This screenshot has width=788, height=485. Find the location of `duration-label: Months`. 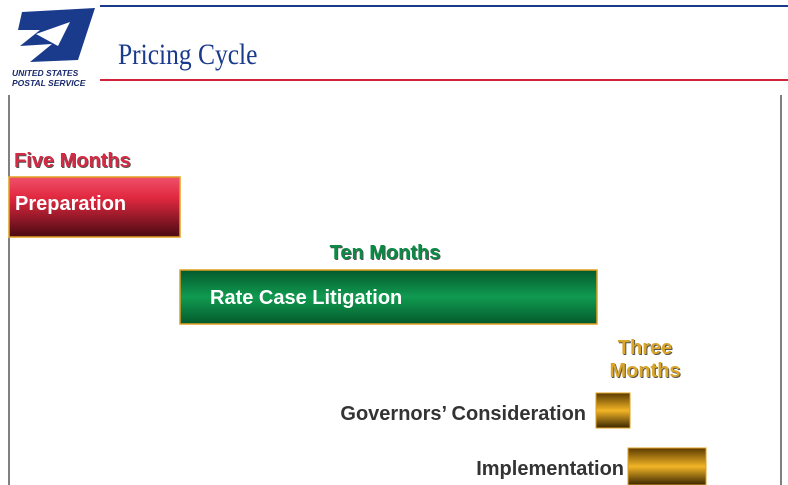

duration-label: Months is located at coordinates (644, 371).